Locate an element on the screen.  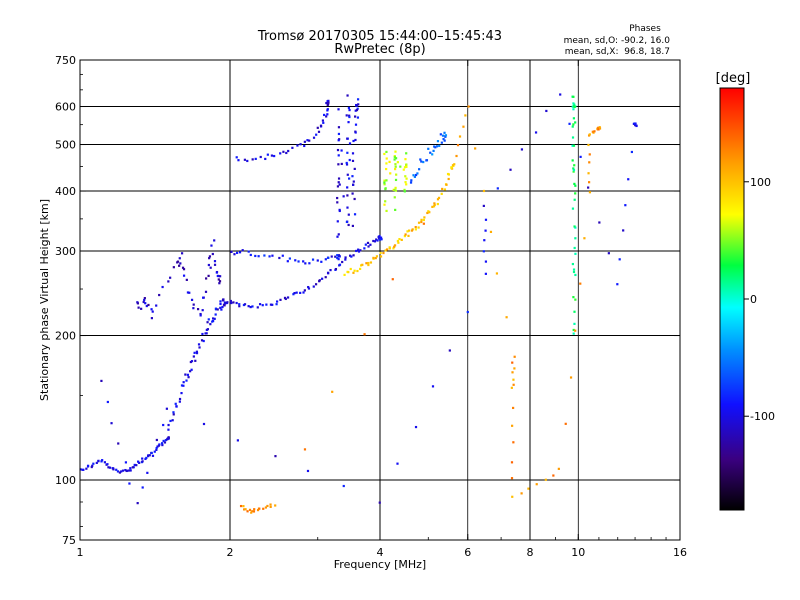
colorbar-ticks: 100 0 -100 is located at coordinates (759, 299).